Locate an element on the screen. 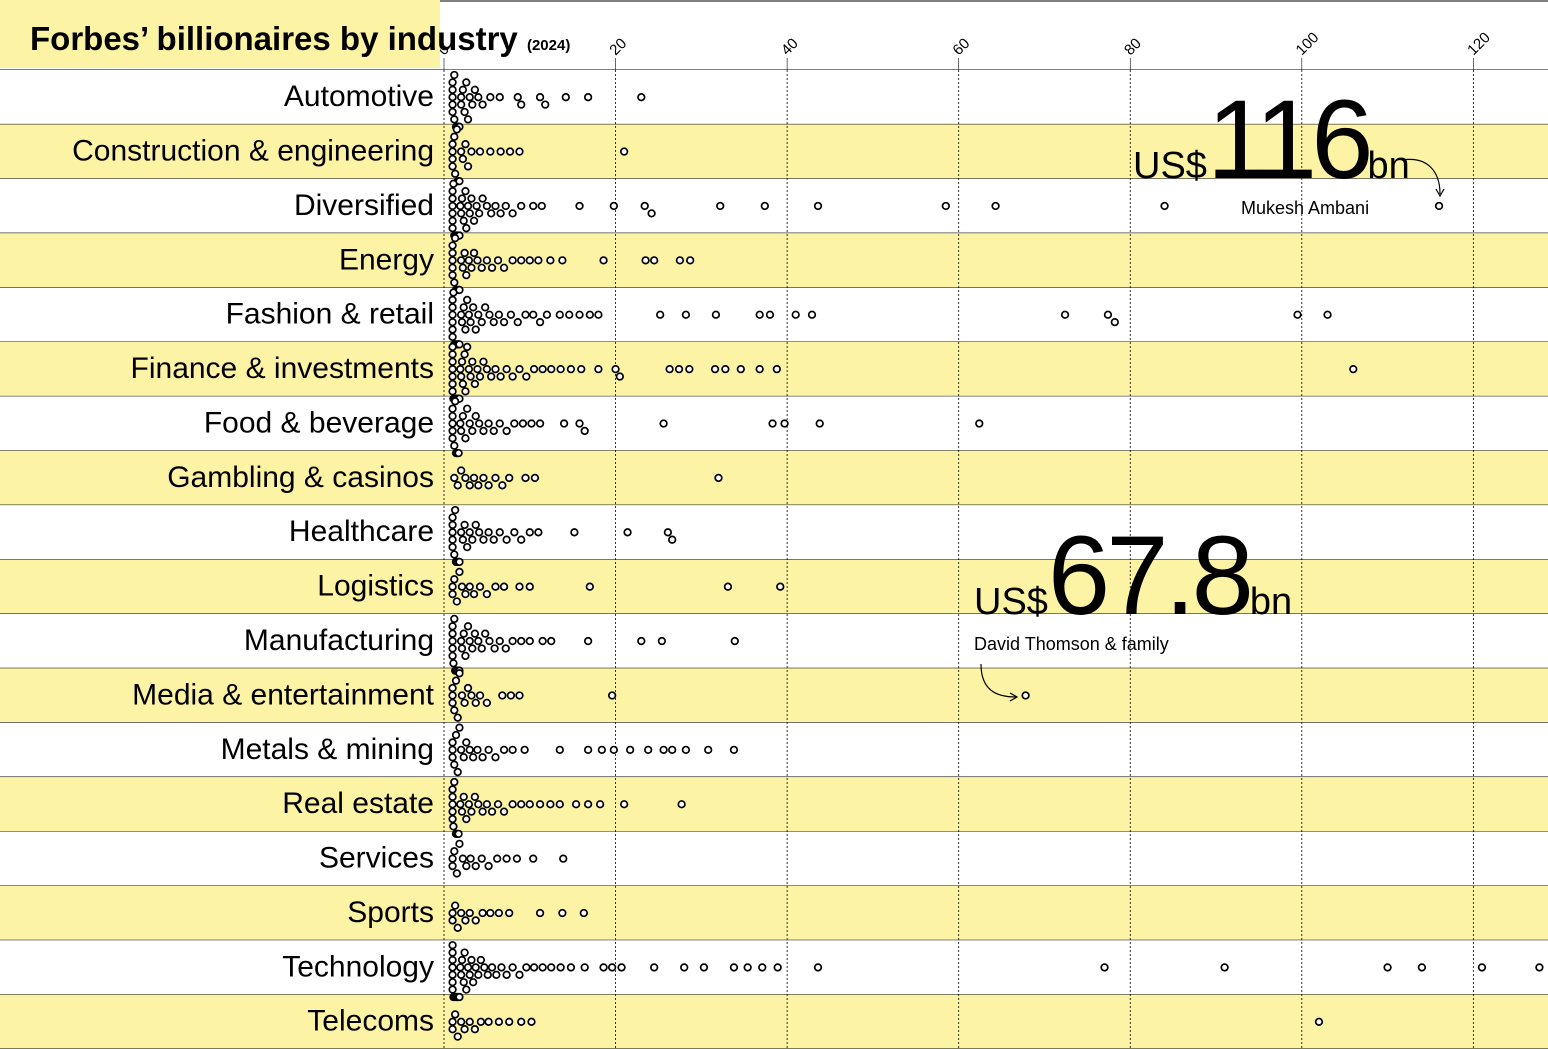  x-tick-label: 60 is located at coordinates (961, 47).